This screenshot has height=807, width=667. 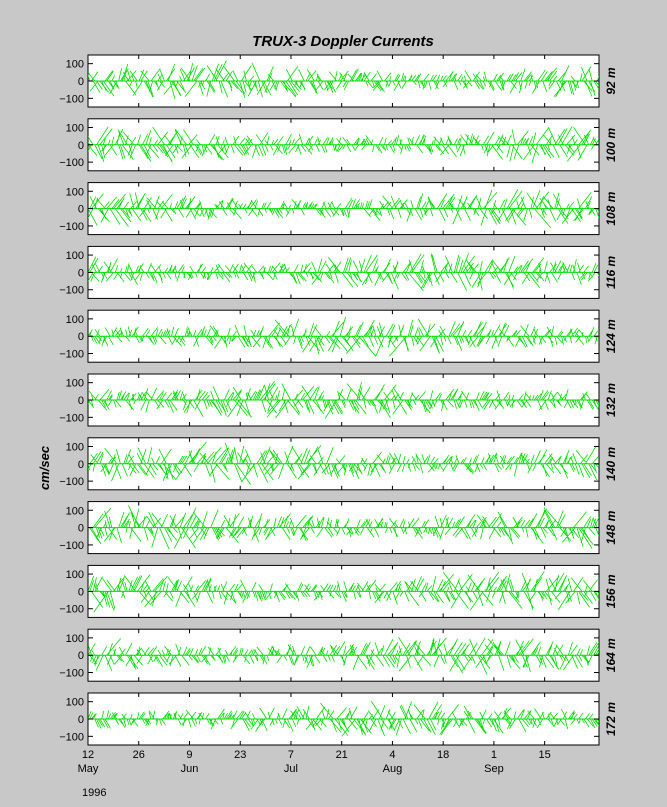 I want to click on panel-172m: 100 0 −100 172 m, so click(x=338, y=719).